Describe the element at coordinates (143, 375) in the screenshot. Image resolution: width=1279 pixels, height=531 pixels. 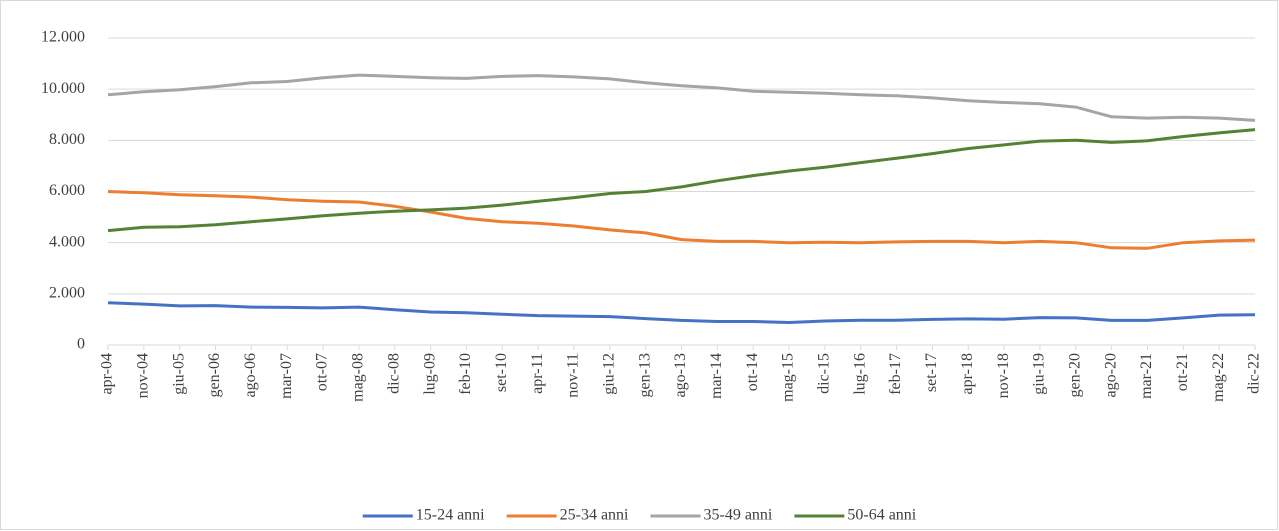
I see `x-tick-label: nov-04` at that location.